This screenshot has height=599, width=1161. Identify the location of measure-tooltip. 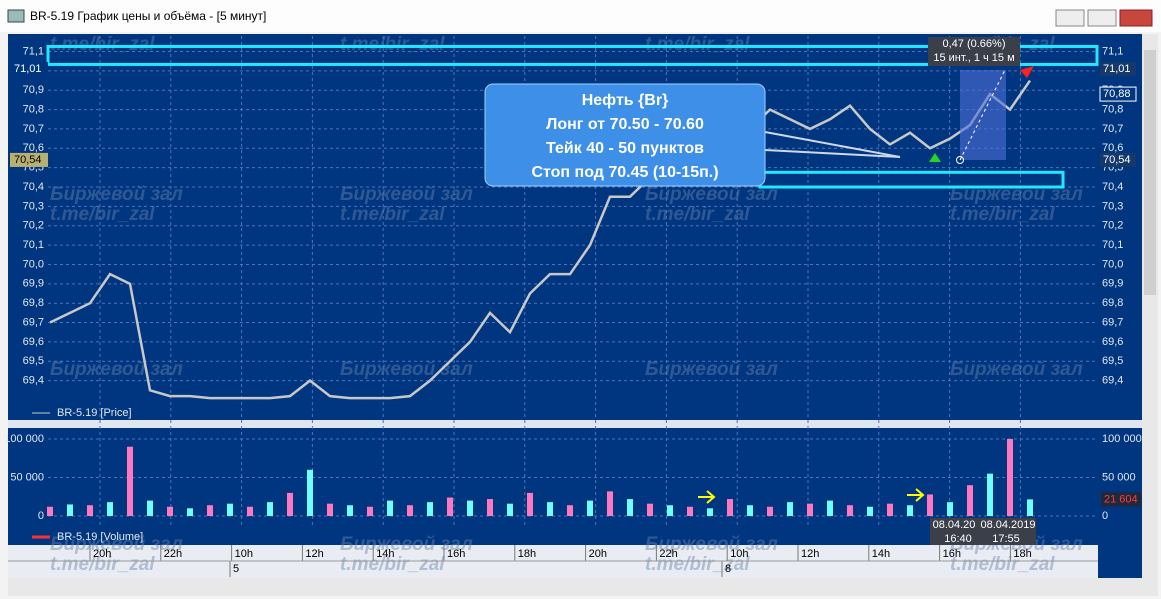
(974, 51).